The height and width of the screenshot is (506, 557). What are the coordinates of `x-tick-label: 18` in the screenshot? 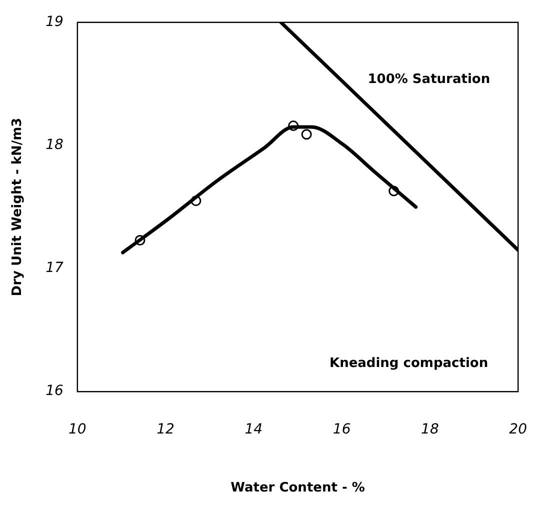 It's located at (430, 430).